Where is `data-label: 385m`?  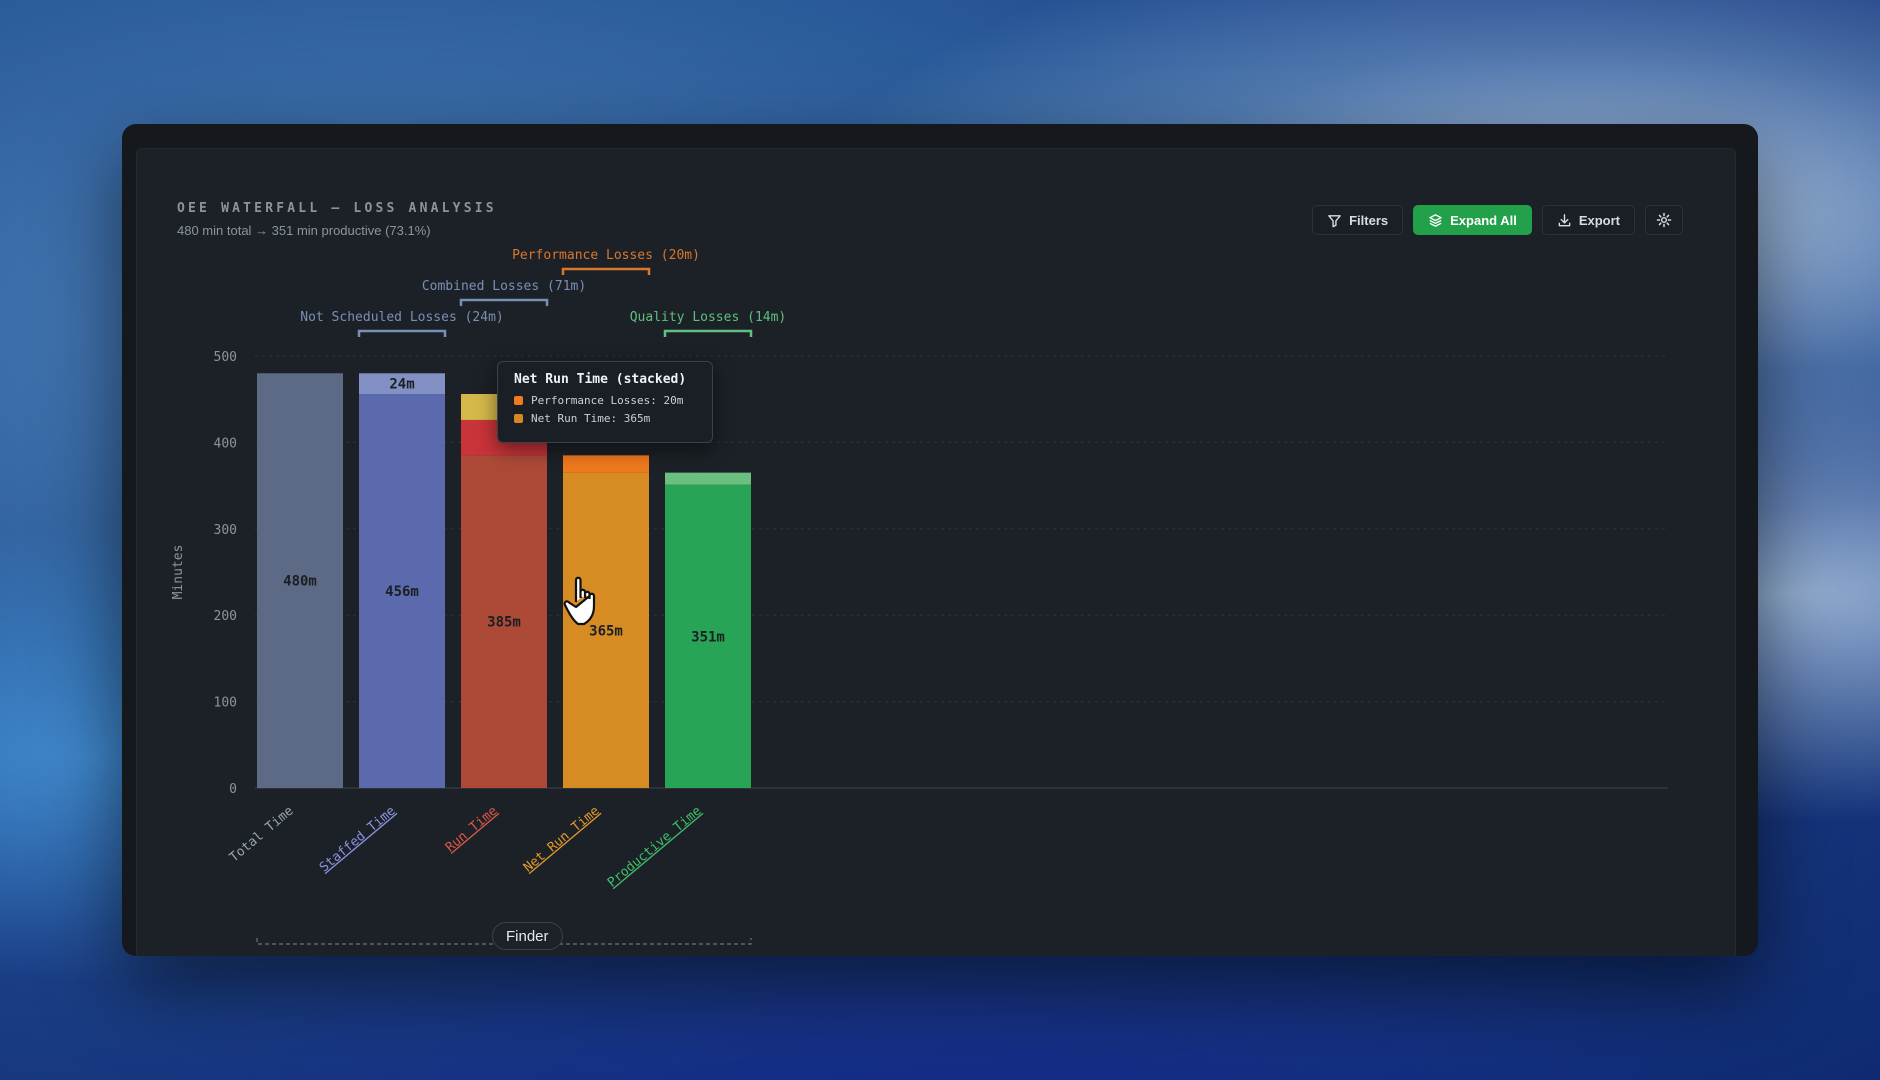
data-label: 385m is located at coordinates (504, 623).